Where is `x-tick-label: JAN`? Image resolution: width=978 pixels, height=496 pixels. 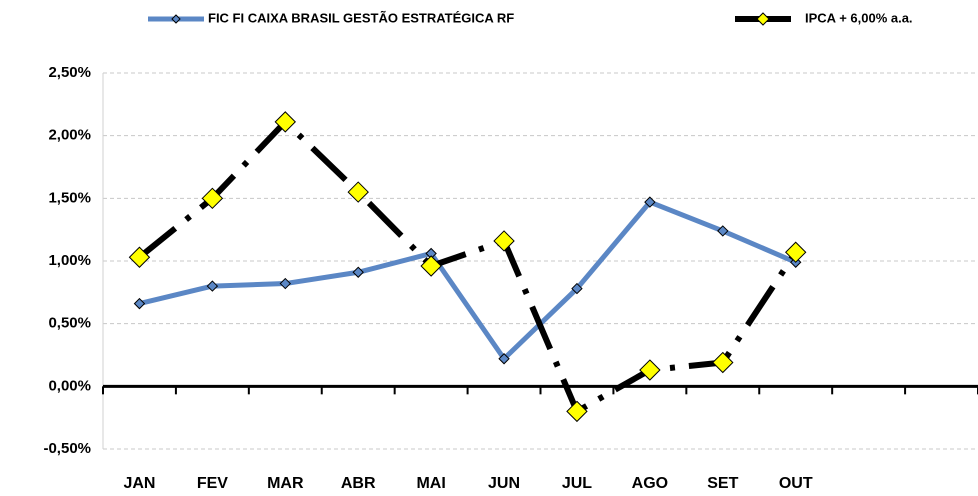
x-tick-label: JAN is located at coordinates (139, 483).